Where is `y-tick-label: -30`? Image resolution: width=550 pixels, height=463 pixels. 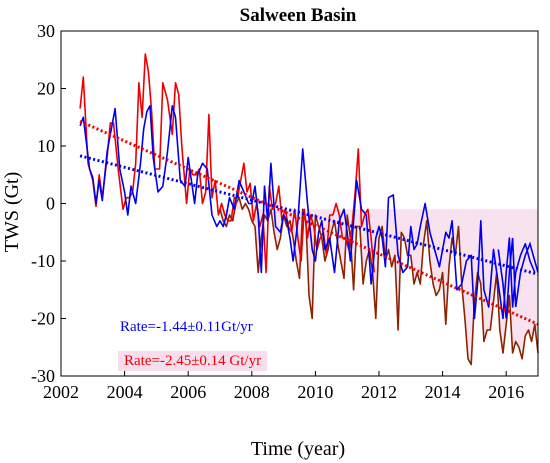
y-tick-label: -30 is located at coordinates (43, 376).